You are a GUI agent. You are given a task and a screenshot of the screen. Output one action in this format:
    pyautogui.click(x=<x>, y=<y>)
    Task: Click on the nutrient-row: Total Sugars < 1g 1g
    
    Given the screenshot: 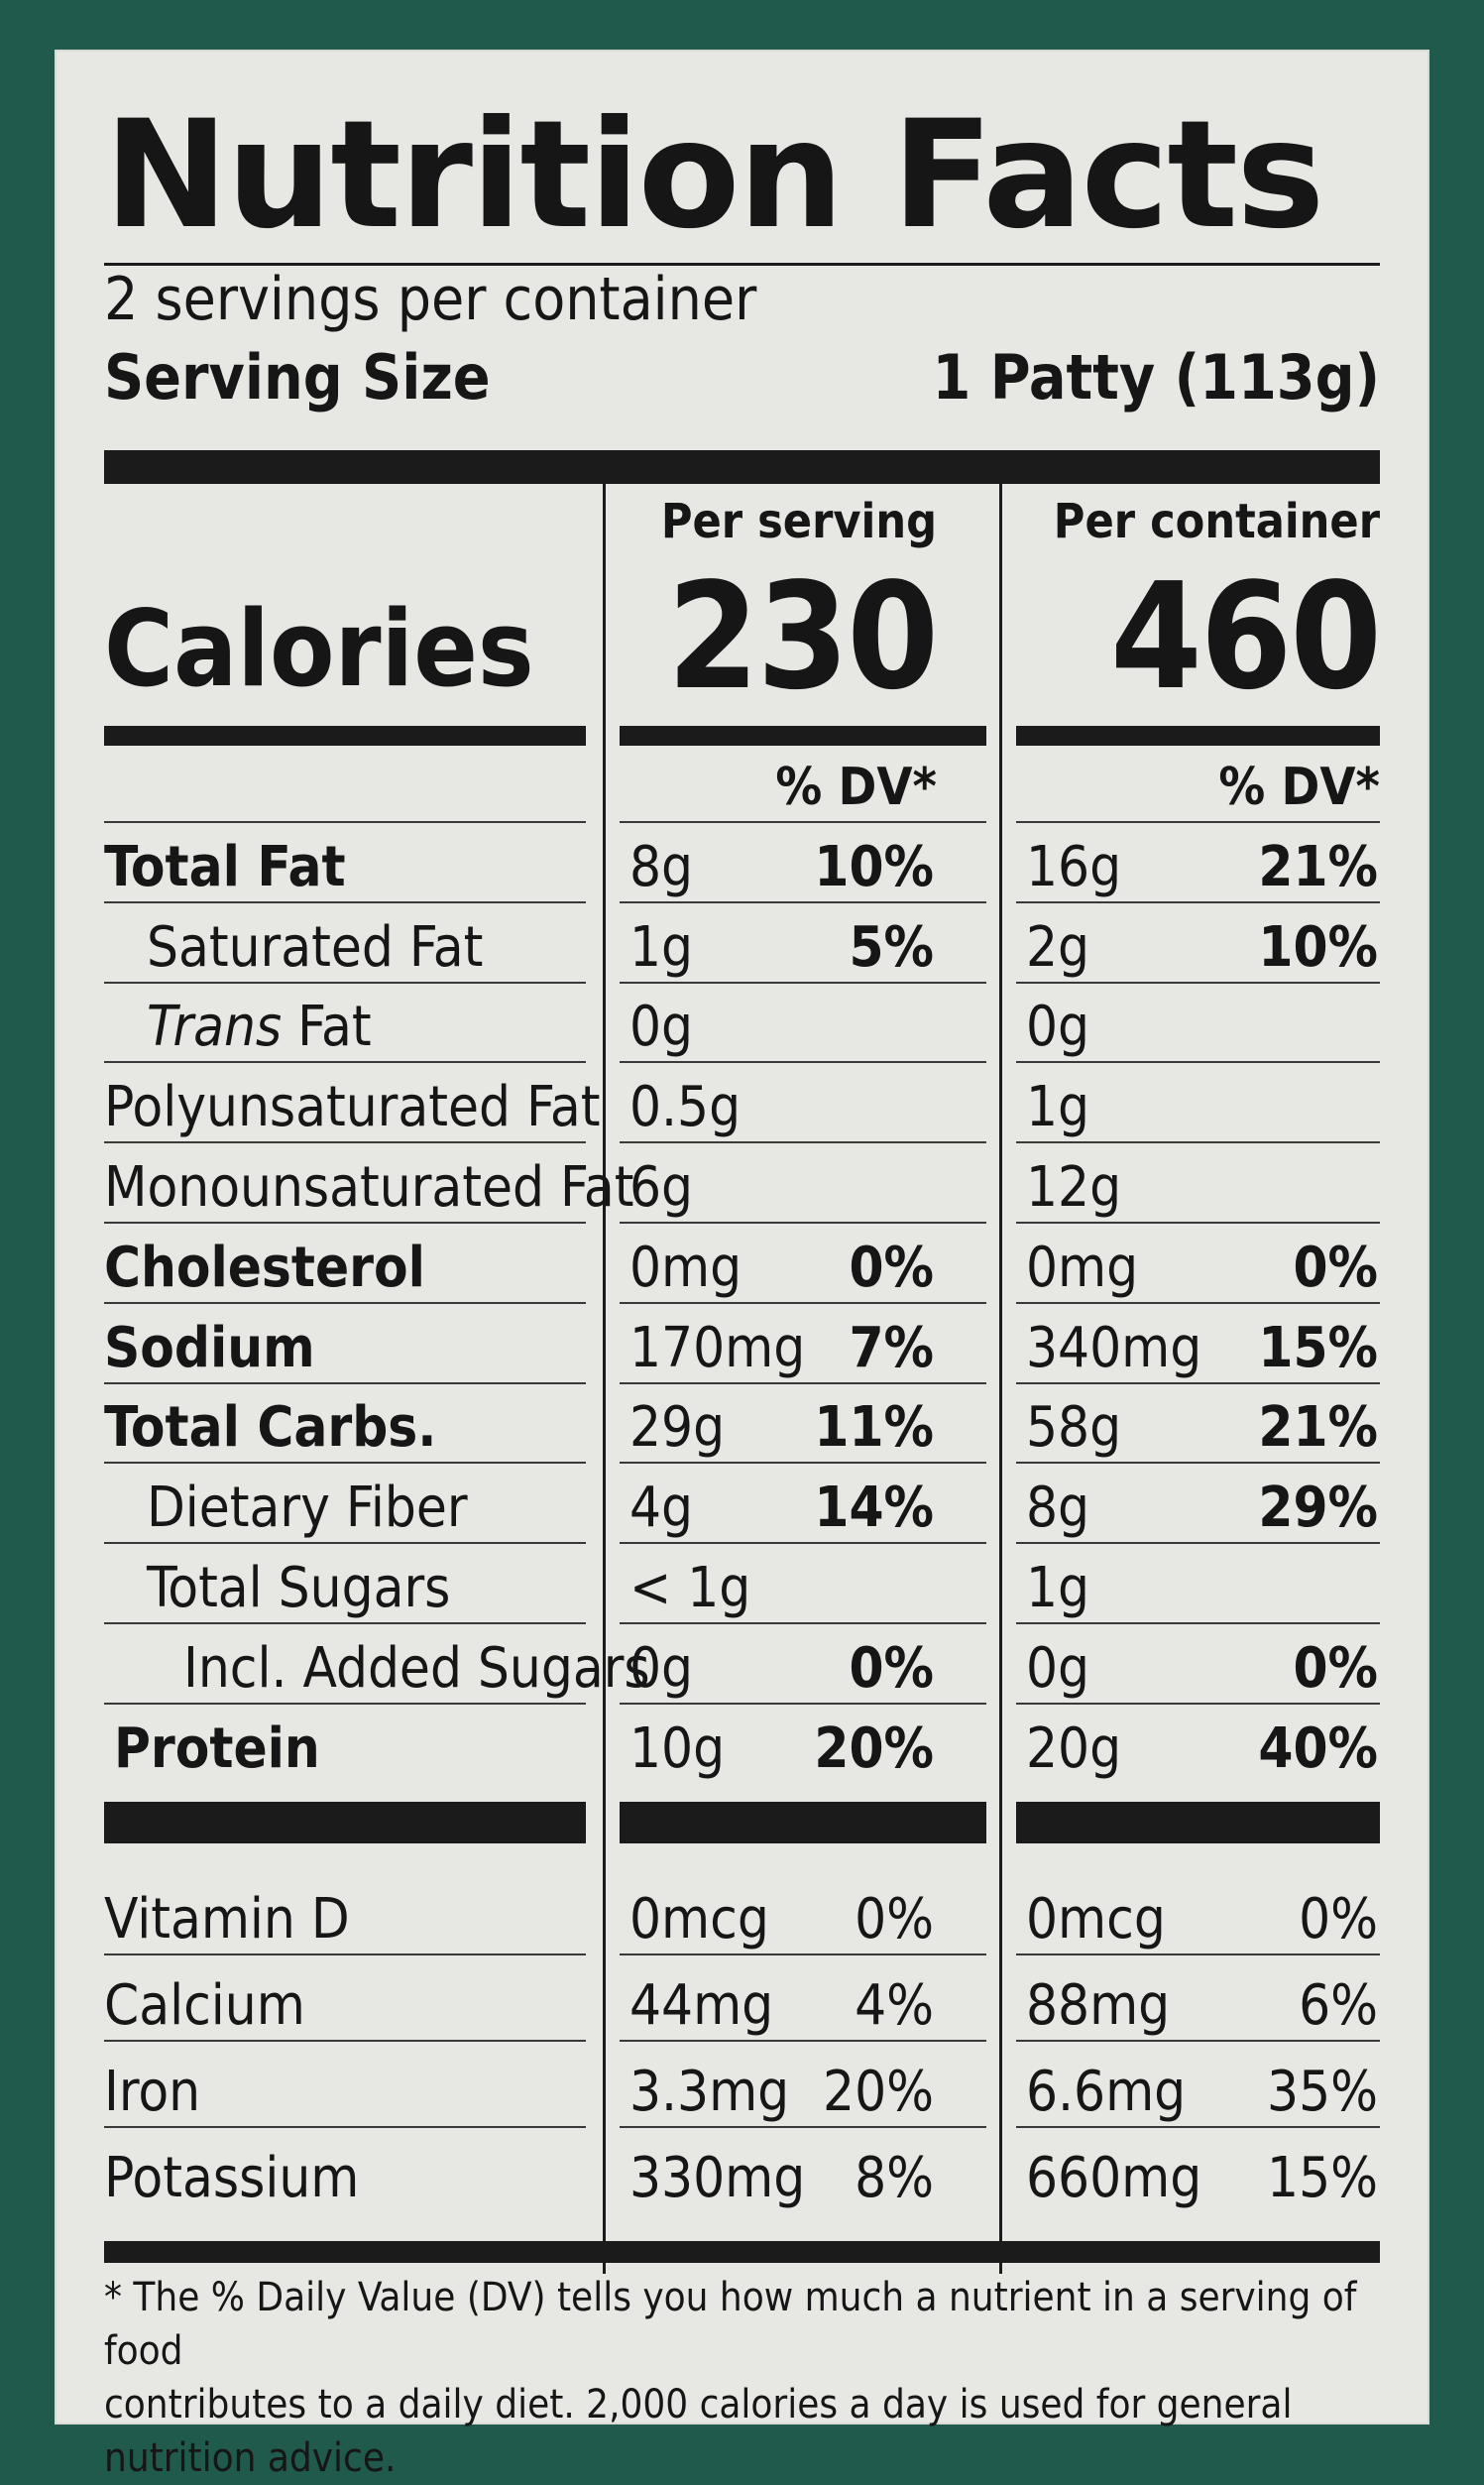 What is the action you would take?
    pyautogui.click(x=742, y=1584)
    